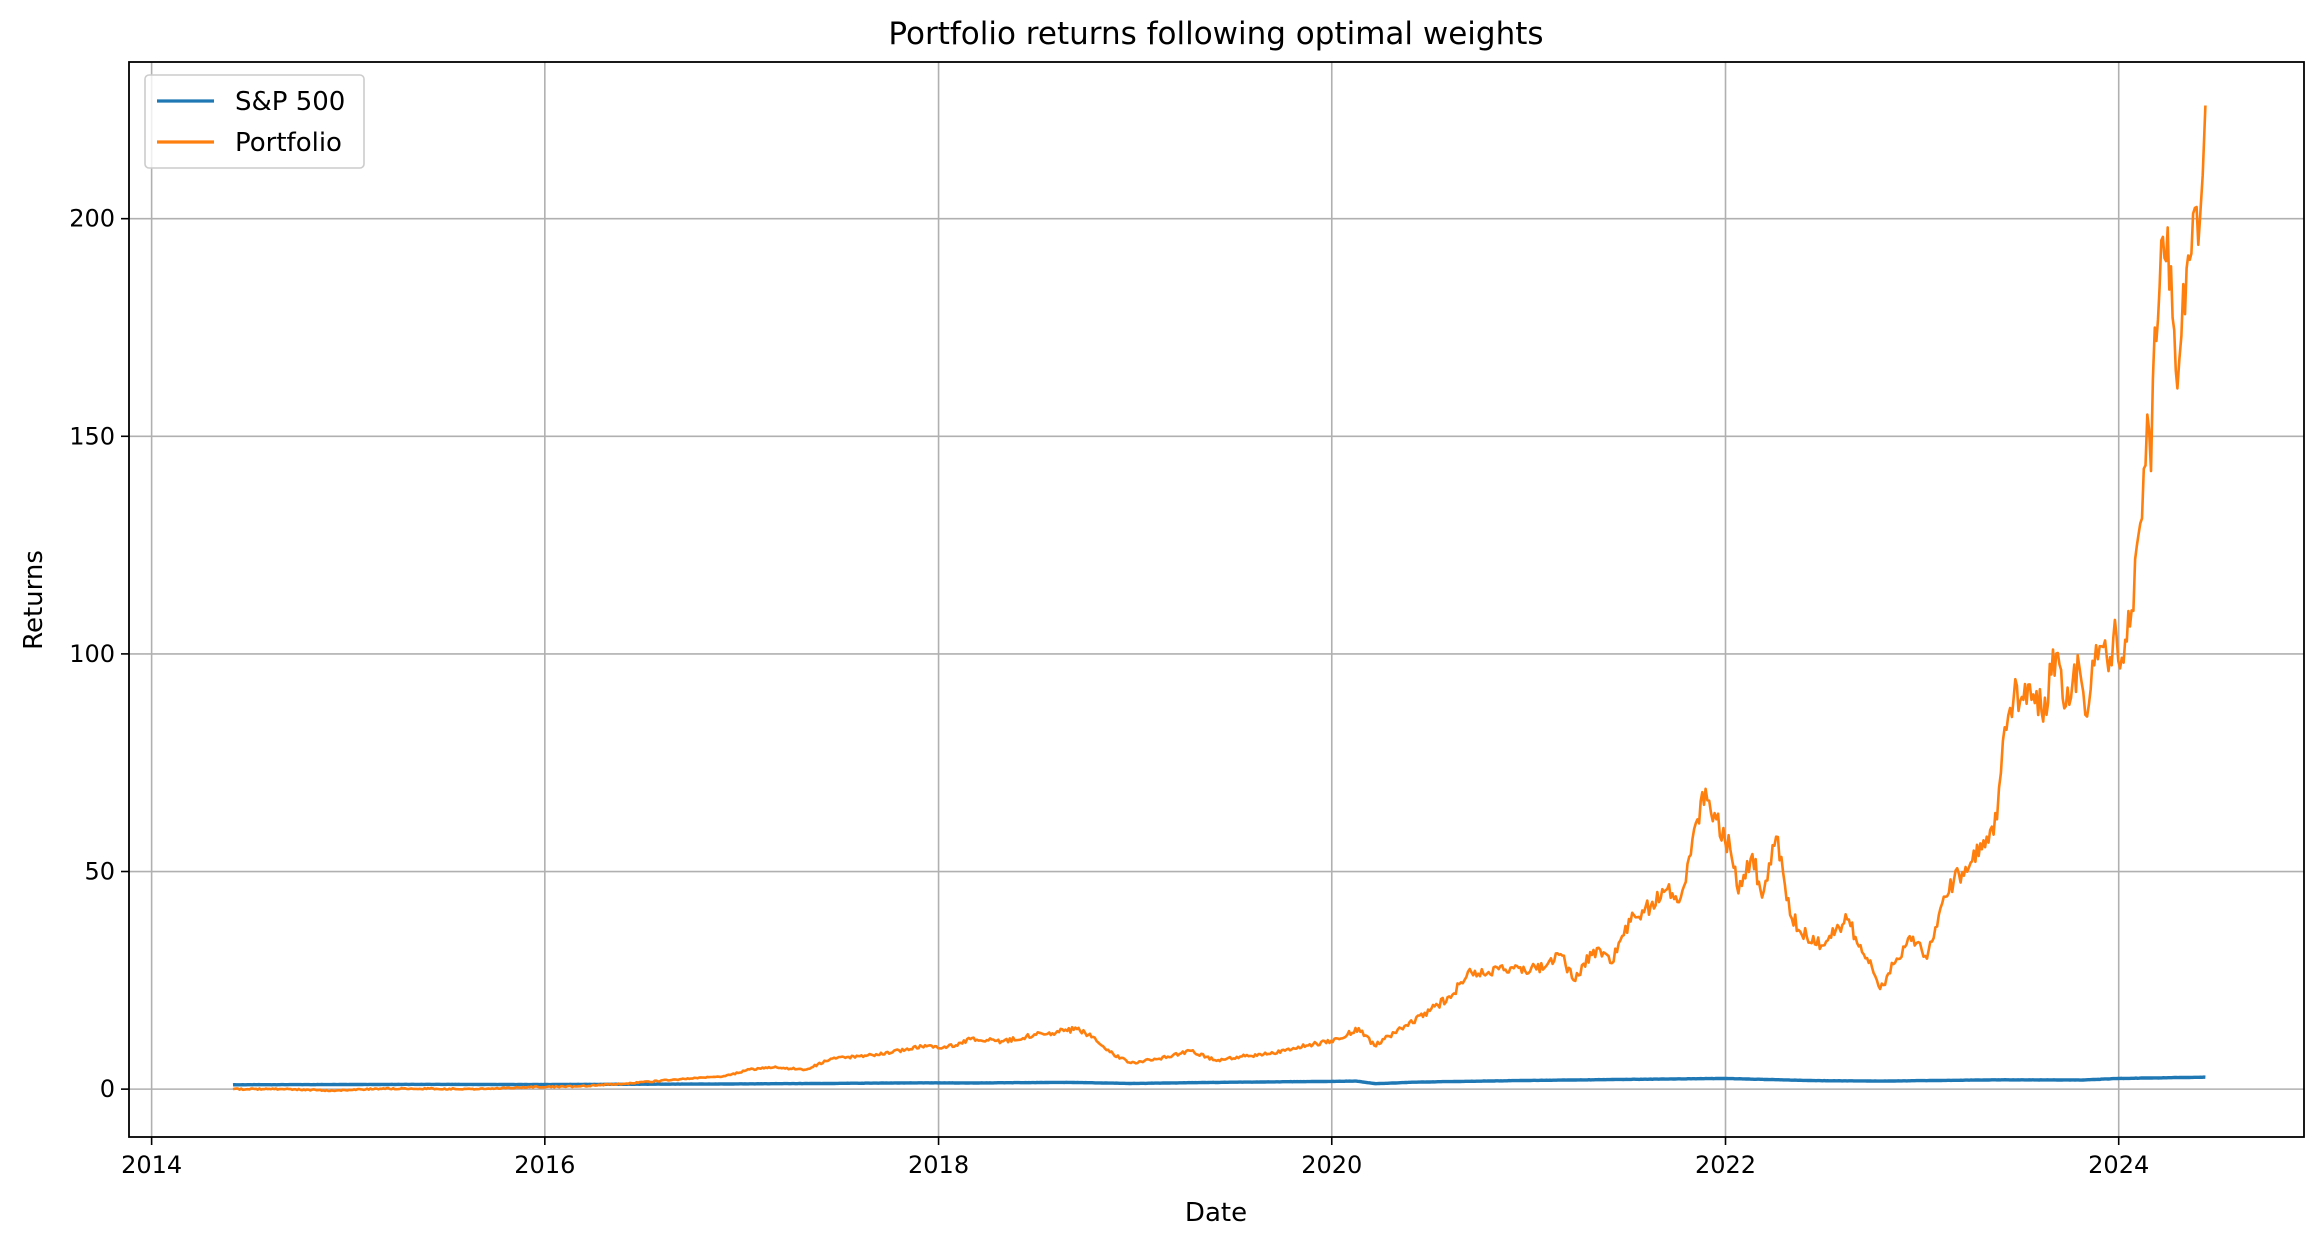 The height and width of the screenshot is (1247, 2321). I want to click on legend: S&P 500 Portfolio, so click(254, 121).